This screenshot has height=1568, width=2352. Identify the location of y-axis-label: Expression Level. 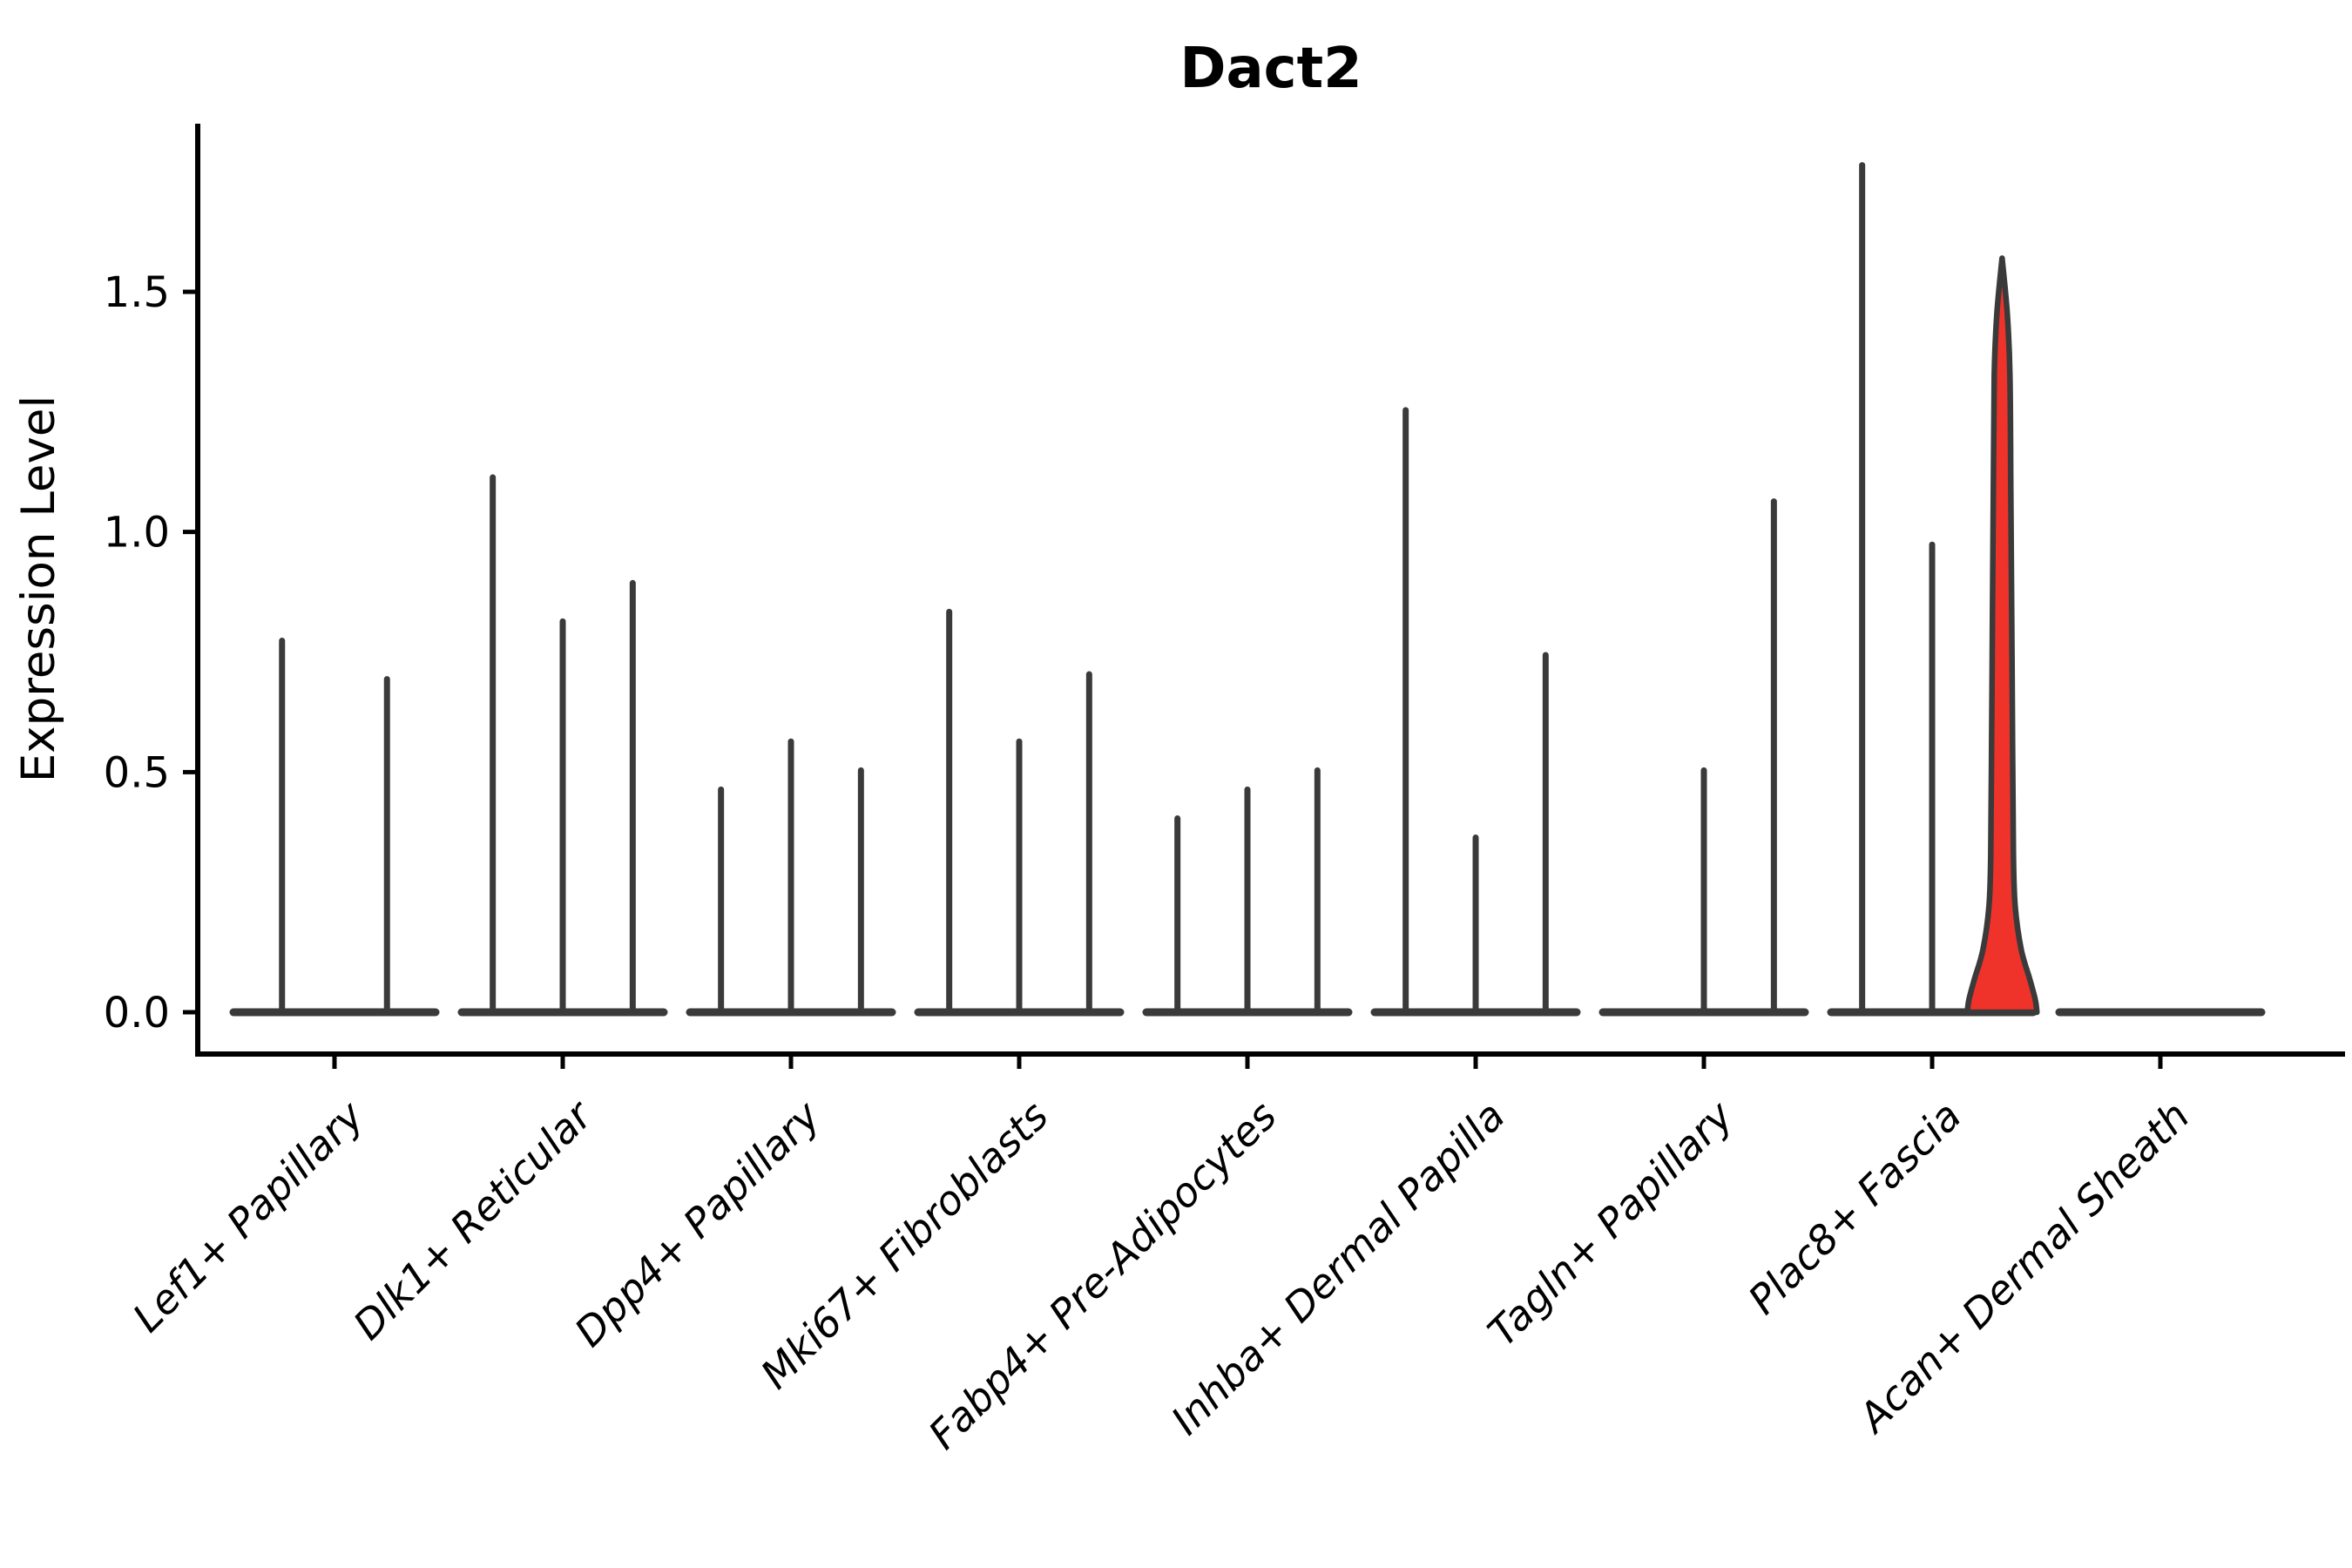
(38, 588).